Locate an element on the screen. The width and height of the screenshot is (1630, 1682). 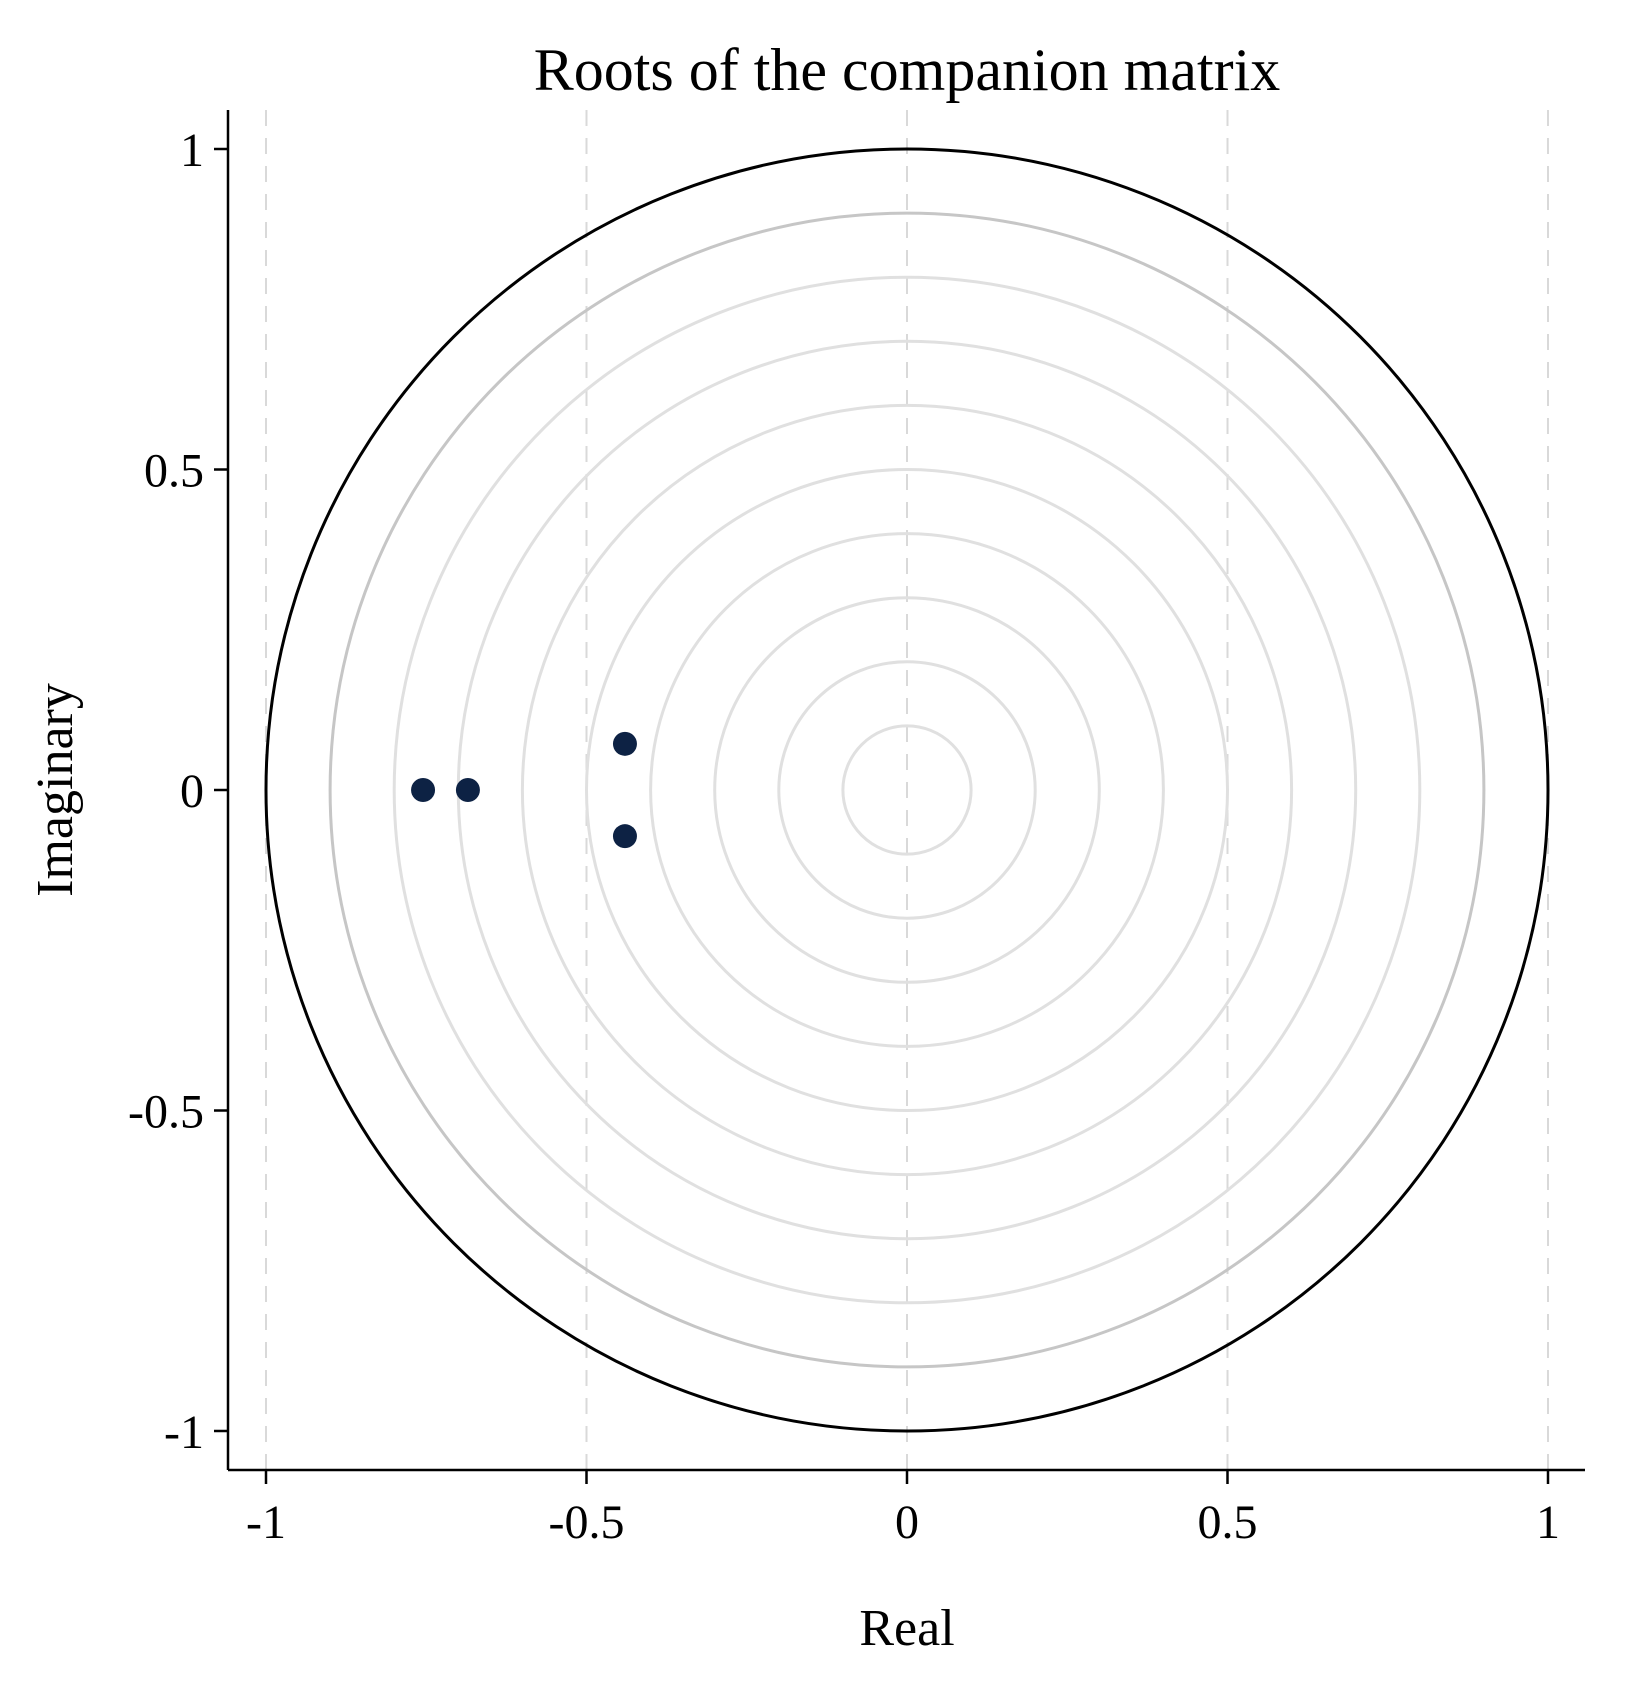
y-tick-label-2: 0 is located at coordinates (192, 791).